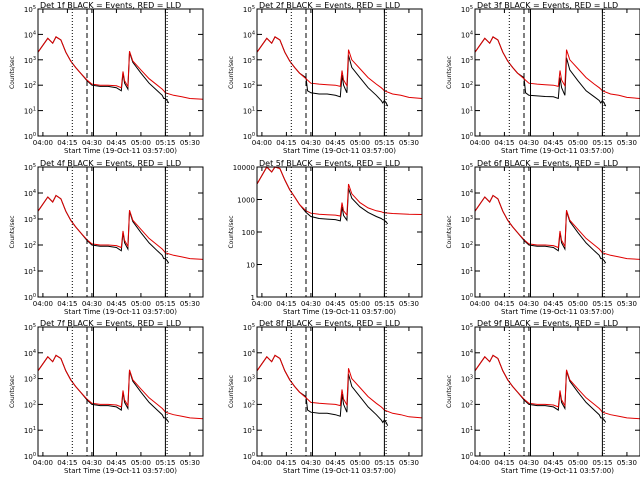  Describe the element at coordinates (110, 323) in the screenshot. I see `panel-title: Det 7f BLACK = Events, RED = LLD` at that location.